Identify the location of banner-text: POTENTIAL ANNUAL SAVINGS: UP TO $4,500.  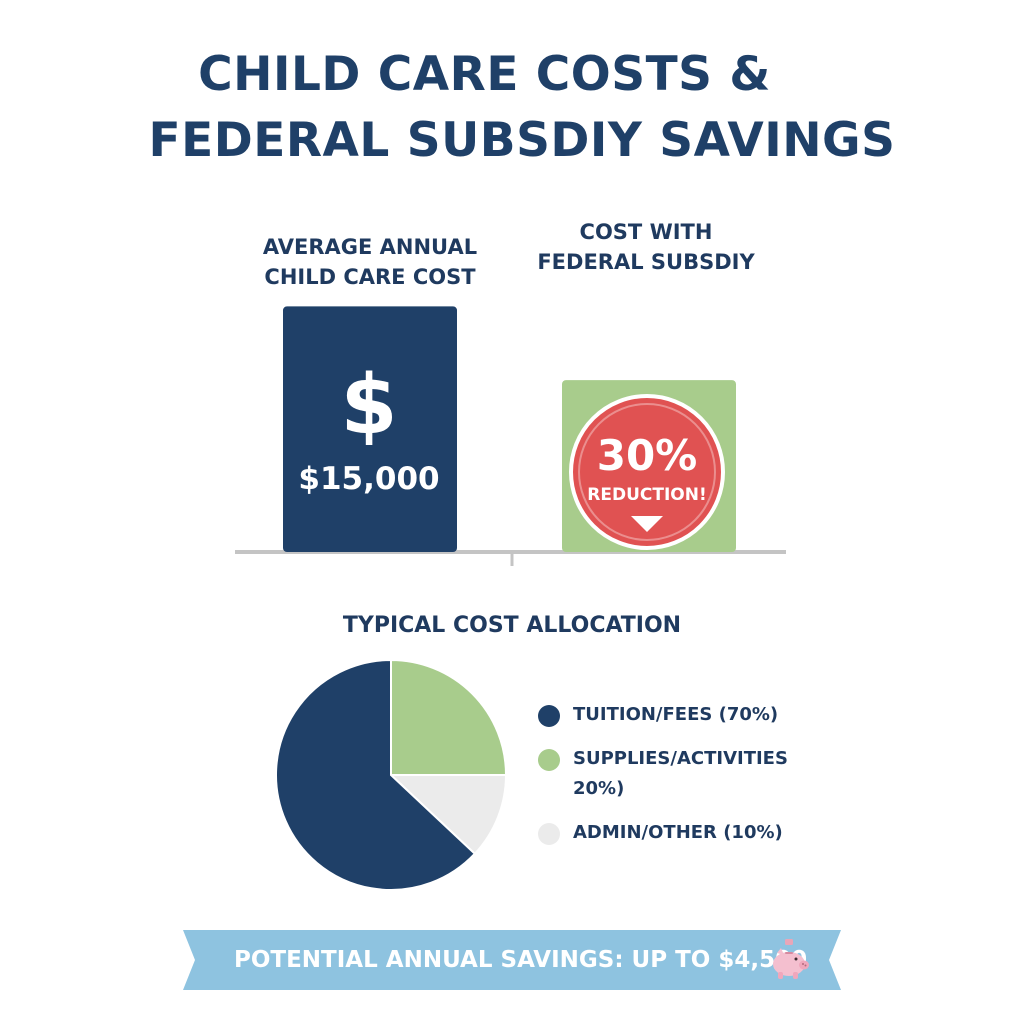
(521, 960).